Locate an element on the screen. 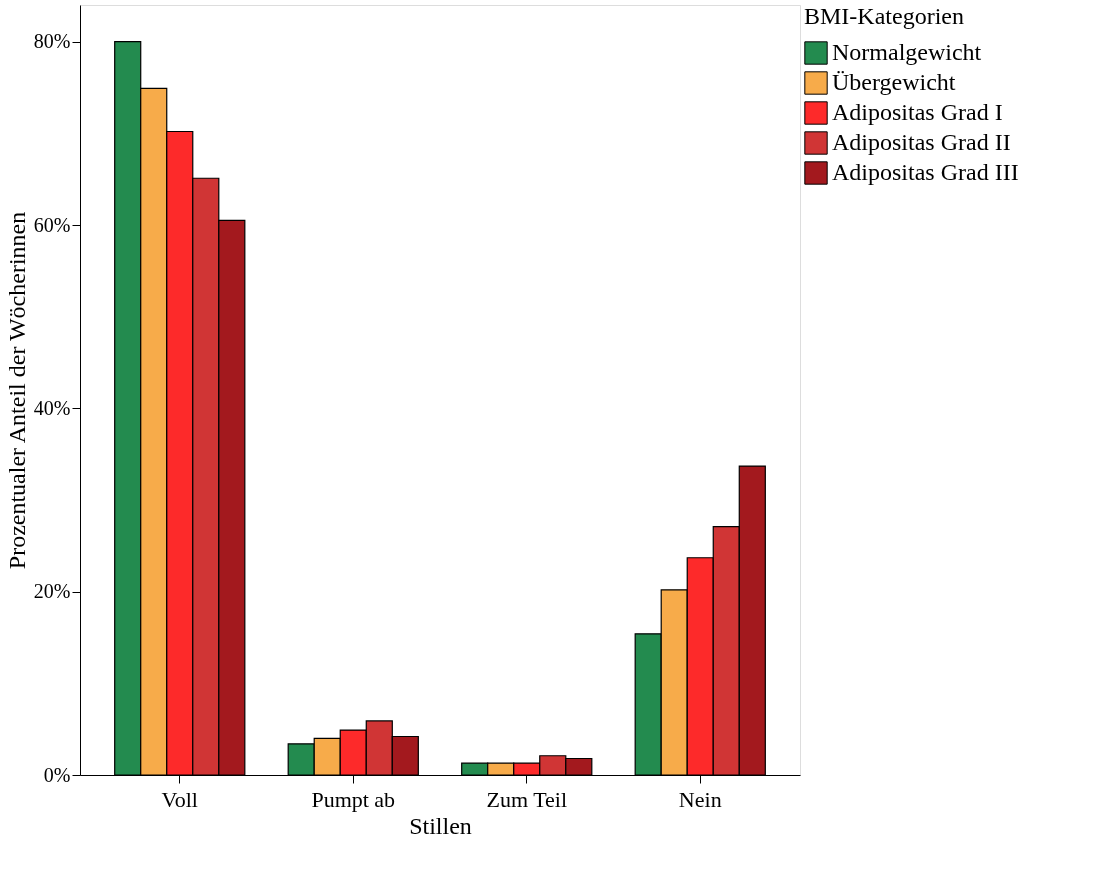 This screenshot has width=1115, height=890. x-tick-label: Zum Teil is located at coordinates (527, 799).